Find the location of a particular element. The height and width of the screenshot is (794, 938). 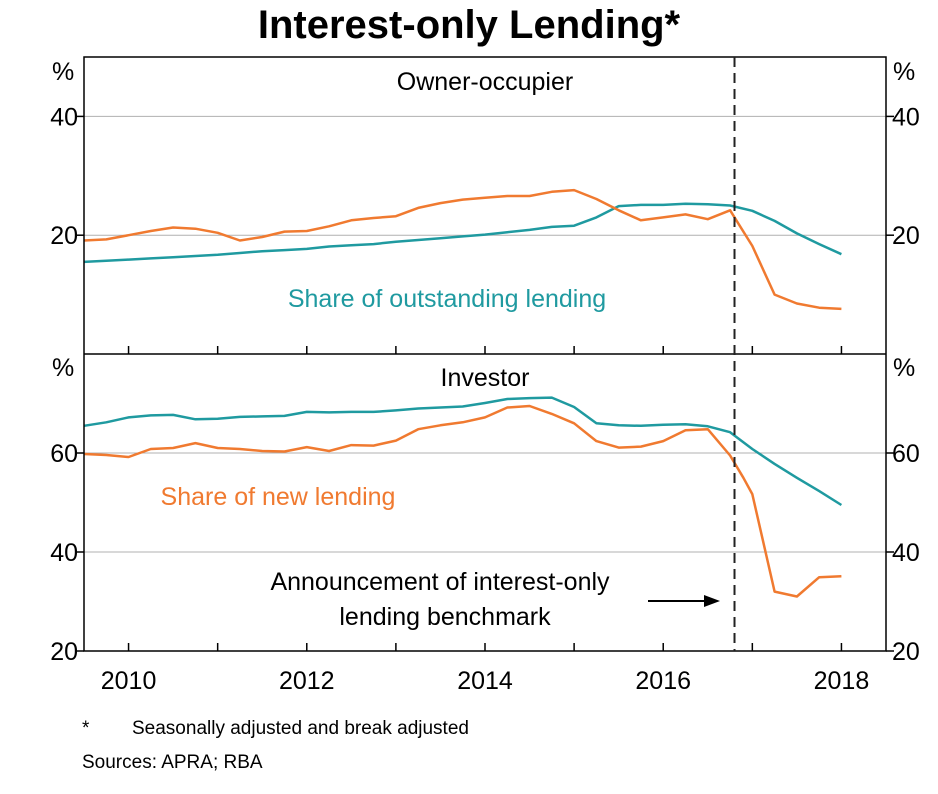

label-share-outstanding: Share of outstanding lending is located at coordinates (447, 299).